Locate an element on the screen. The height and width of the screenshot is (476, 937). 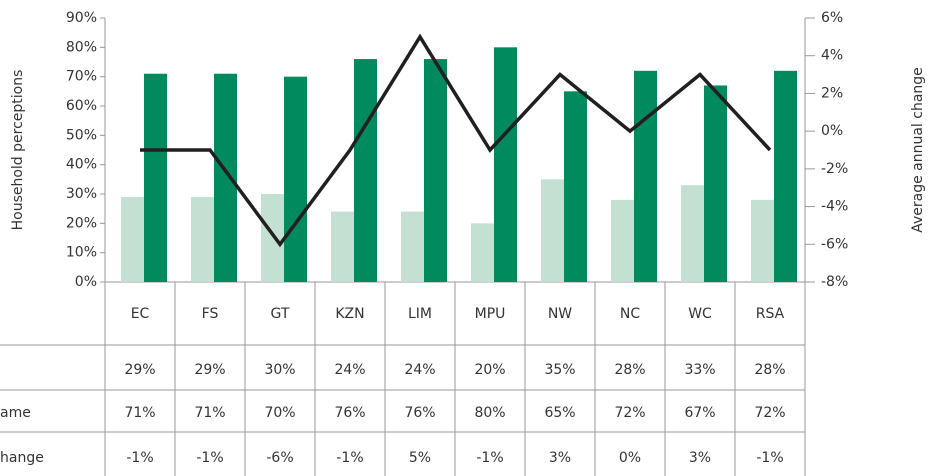
table-cell: -6% is located at coordinates (279, 458).